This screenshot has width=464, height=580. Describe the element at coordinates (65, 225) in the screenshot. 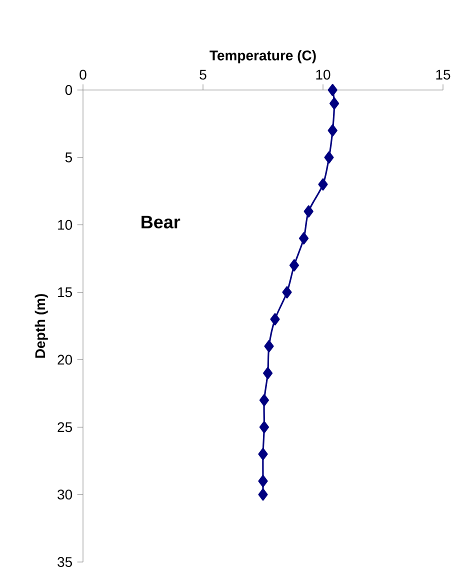

I see `y-tick-label: 10` at that location.